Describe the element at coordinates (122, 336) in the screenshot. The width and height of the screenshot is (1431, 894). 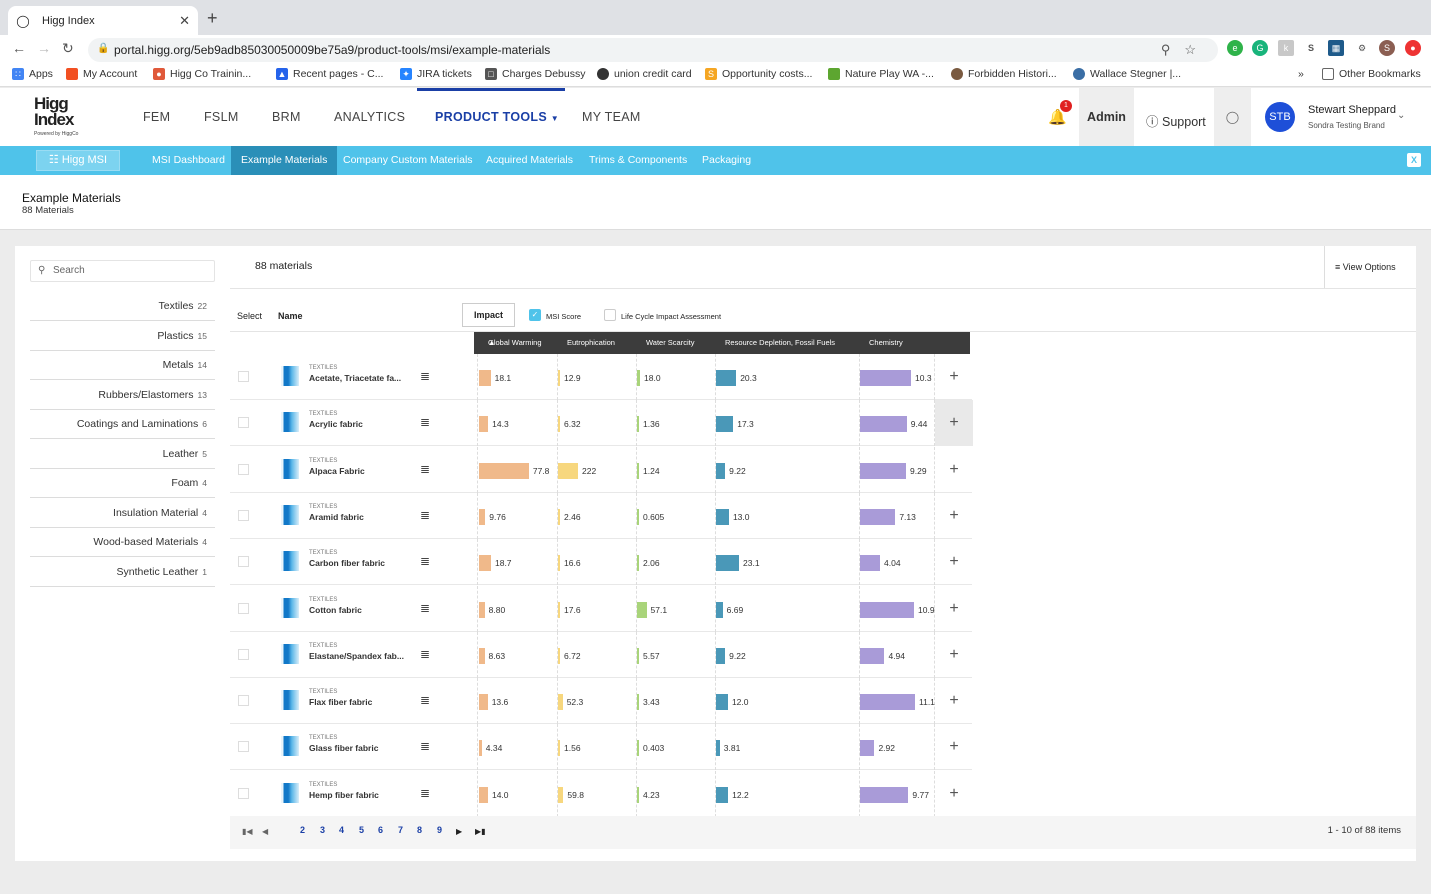
I see `category-item: Plastics 15` at that location.